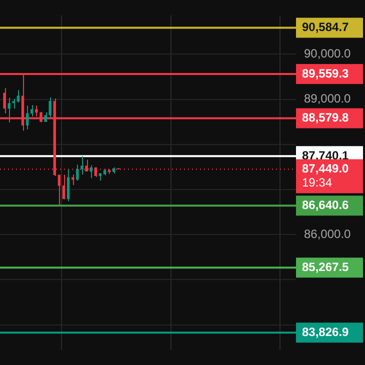 This screenshot has width=365, height=365. What do you see at coordinates (328, 99) in the screenshot?
I see `y-tick-label: 89,000.0` at bounding box center [328, 99].